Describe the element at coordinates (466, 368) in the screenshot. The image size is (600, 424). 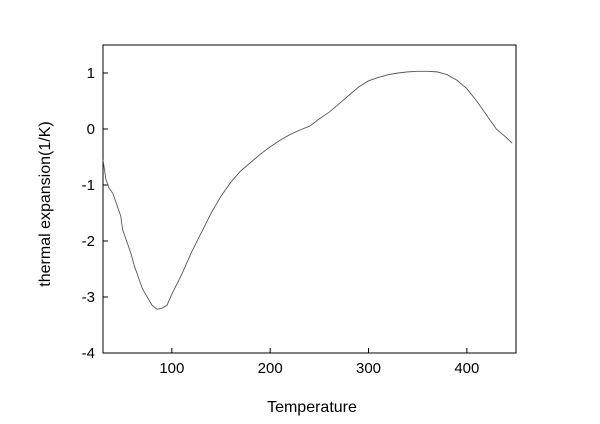
I see `x-tick-label: 400` at that location.